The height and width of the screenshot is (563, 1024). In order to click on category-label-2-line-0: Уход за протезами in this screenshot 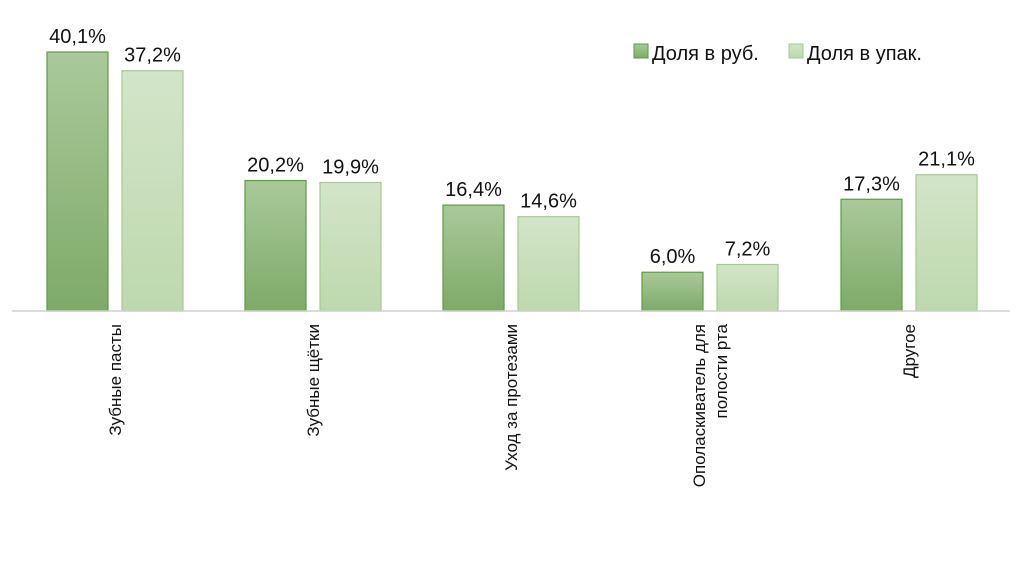, I will do `click(511, 397)`.